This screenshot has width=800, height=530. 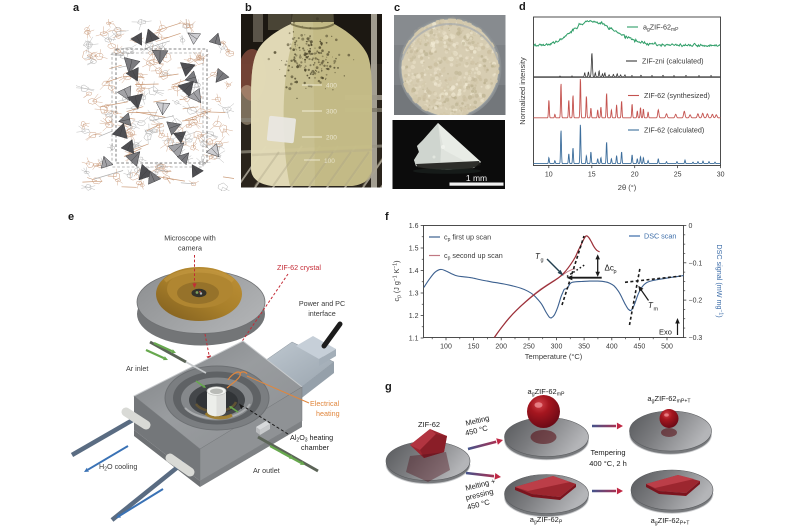 What do you see at coordinates (635, 175) in the screenshot?
I see `svg-text: 20` at bounding box center [635, 175].